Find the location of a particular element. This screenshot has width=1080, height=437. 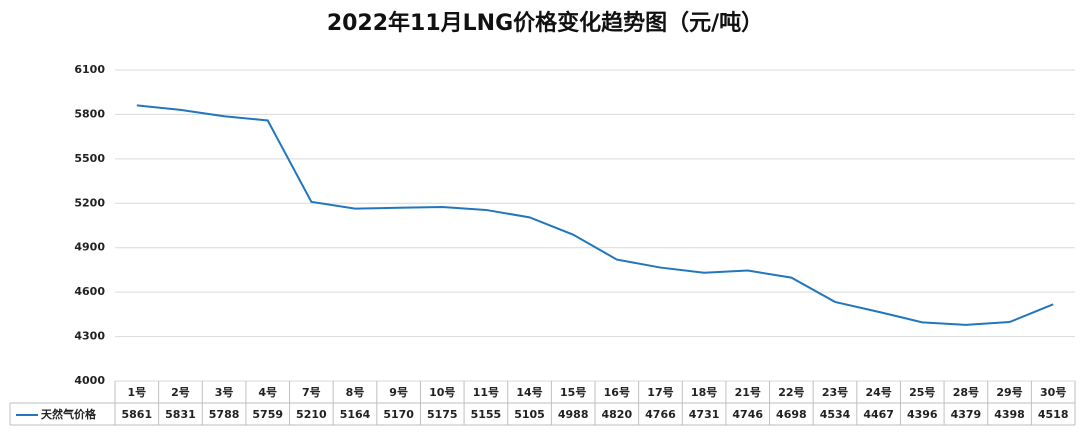

x-tick-label: 3号 is located at coordinates (224, 392).